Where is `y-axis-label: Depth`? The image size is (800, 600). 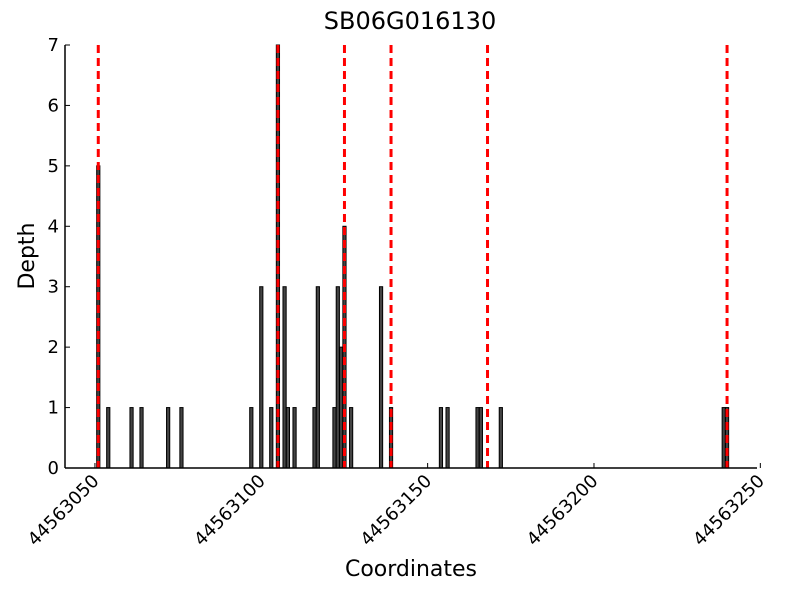
y-axis-label: Depth is located at coordinates (27, 255).